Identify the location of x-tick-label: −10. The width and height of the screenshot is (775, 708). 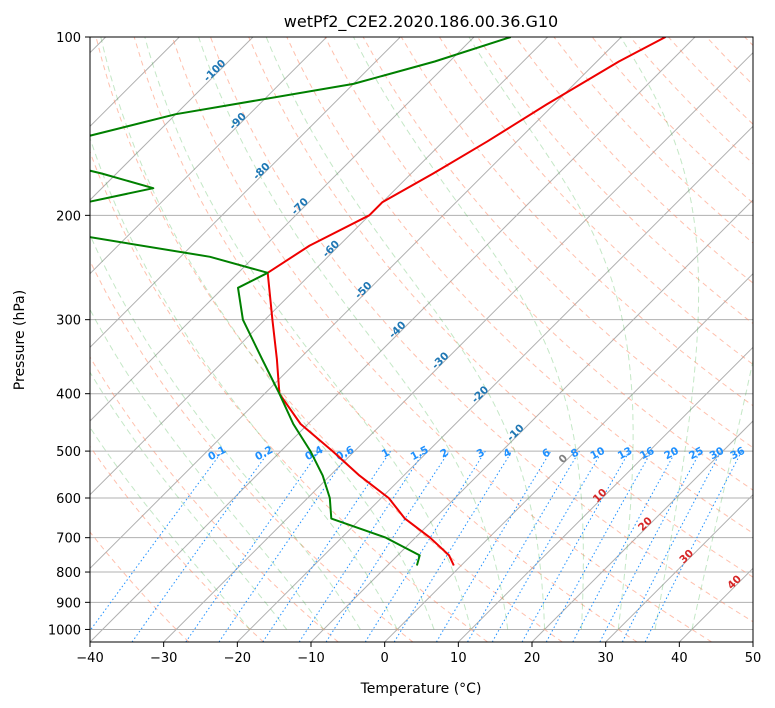
(310, 658).